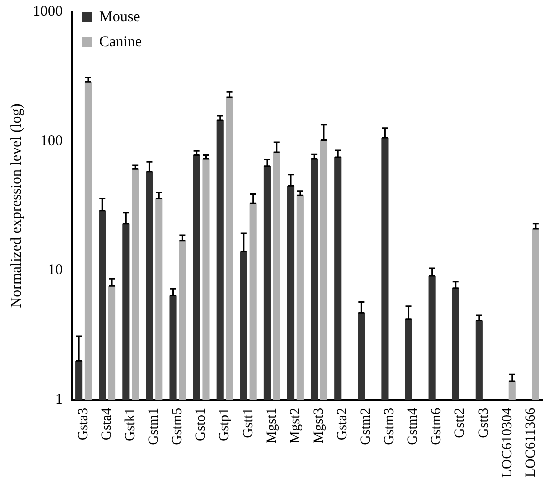  What do you see at coordinates (484, 423) in the screenshot?
I see `x-tick-label: Gstt3` at bounding box center [484, 423].